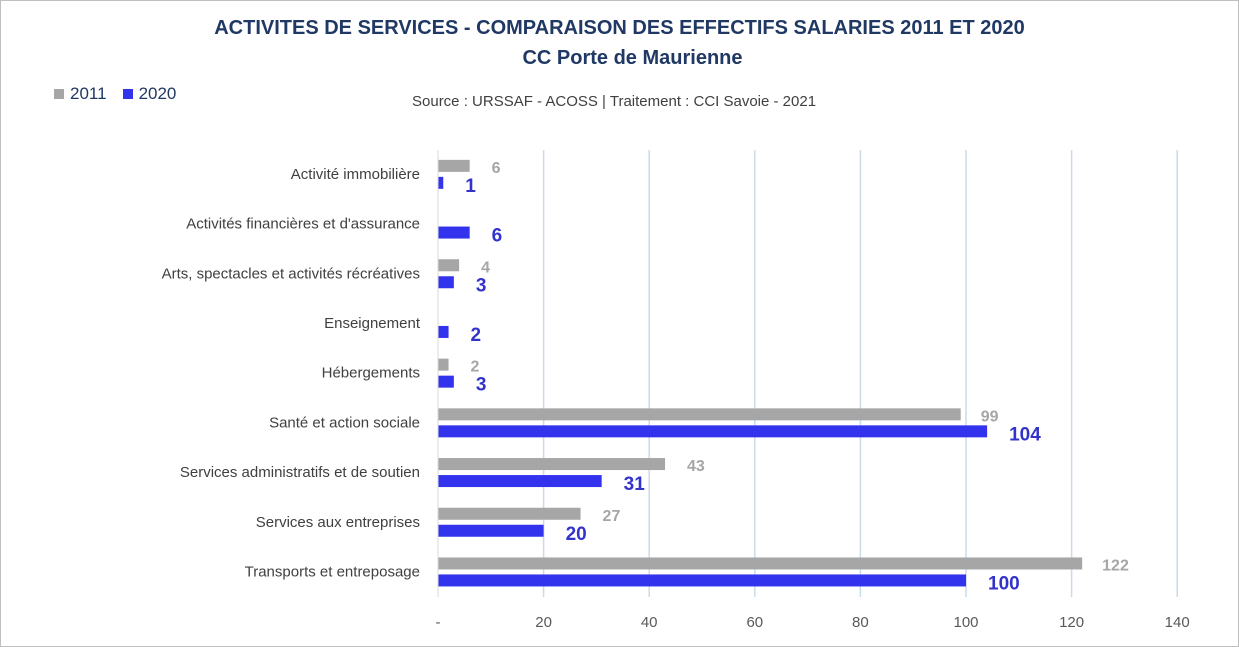 The image size is (1239, 647). Describe the element at coordinates (332, 571) in the screenshot. I see `category-label-transports-et-entreposage: Transports et entreposage` at that location.